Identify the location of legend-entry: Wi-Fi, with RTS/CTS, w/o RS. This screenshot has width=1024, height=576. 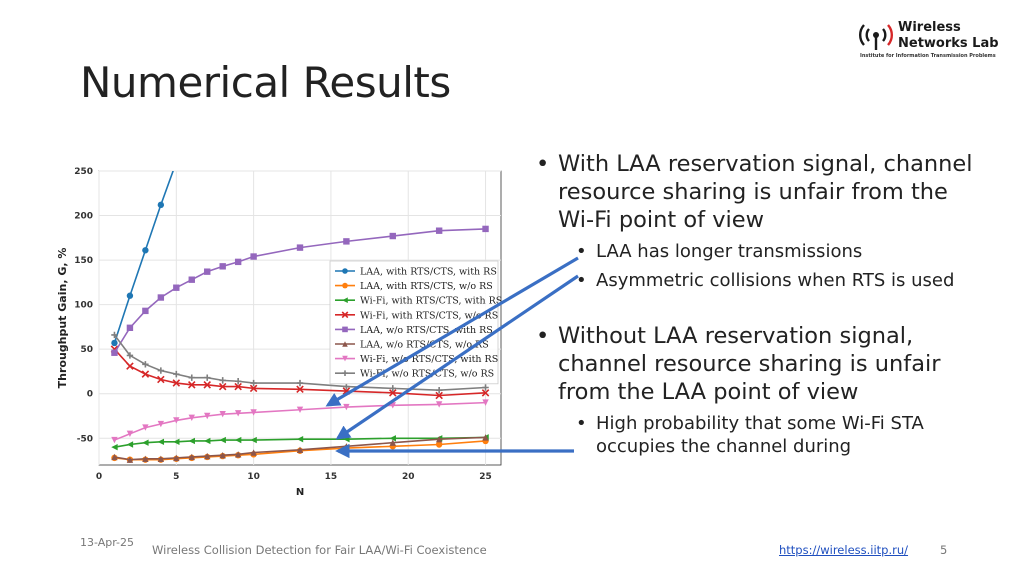
(416, 315).